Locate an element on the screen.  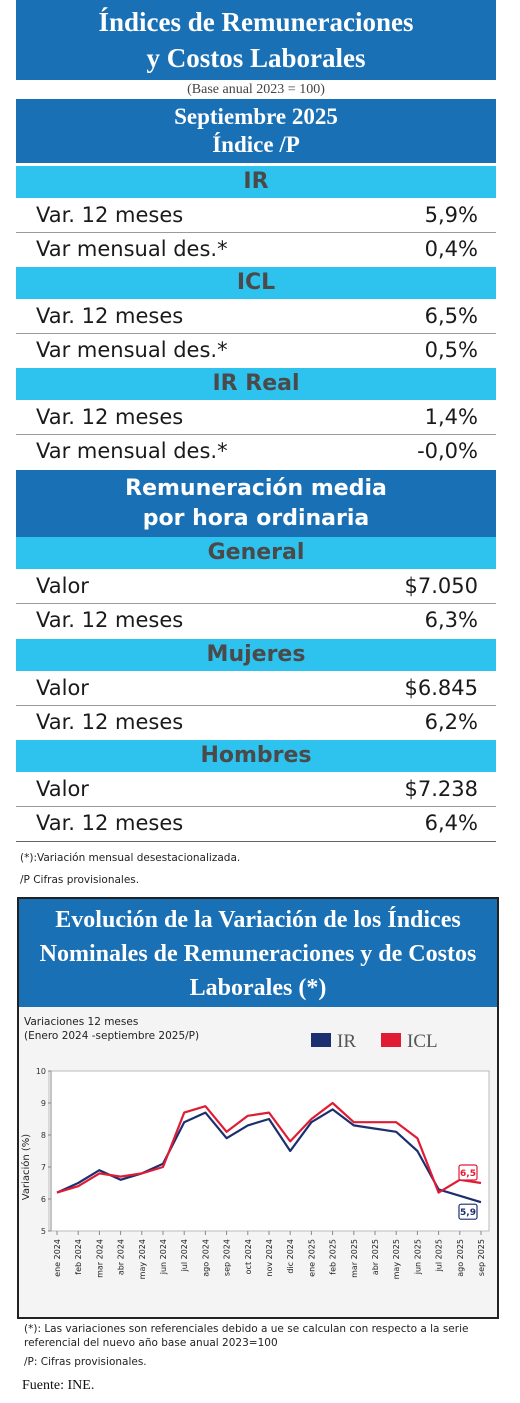
legend-swatch-ir is located at coordinates (321, 1040).